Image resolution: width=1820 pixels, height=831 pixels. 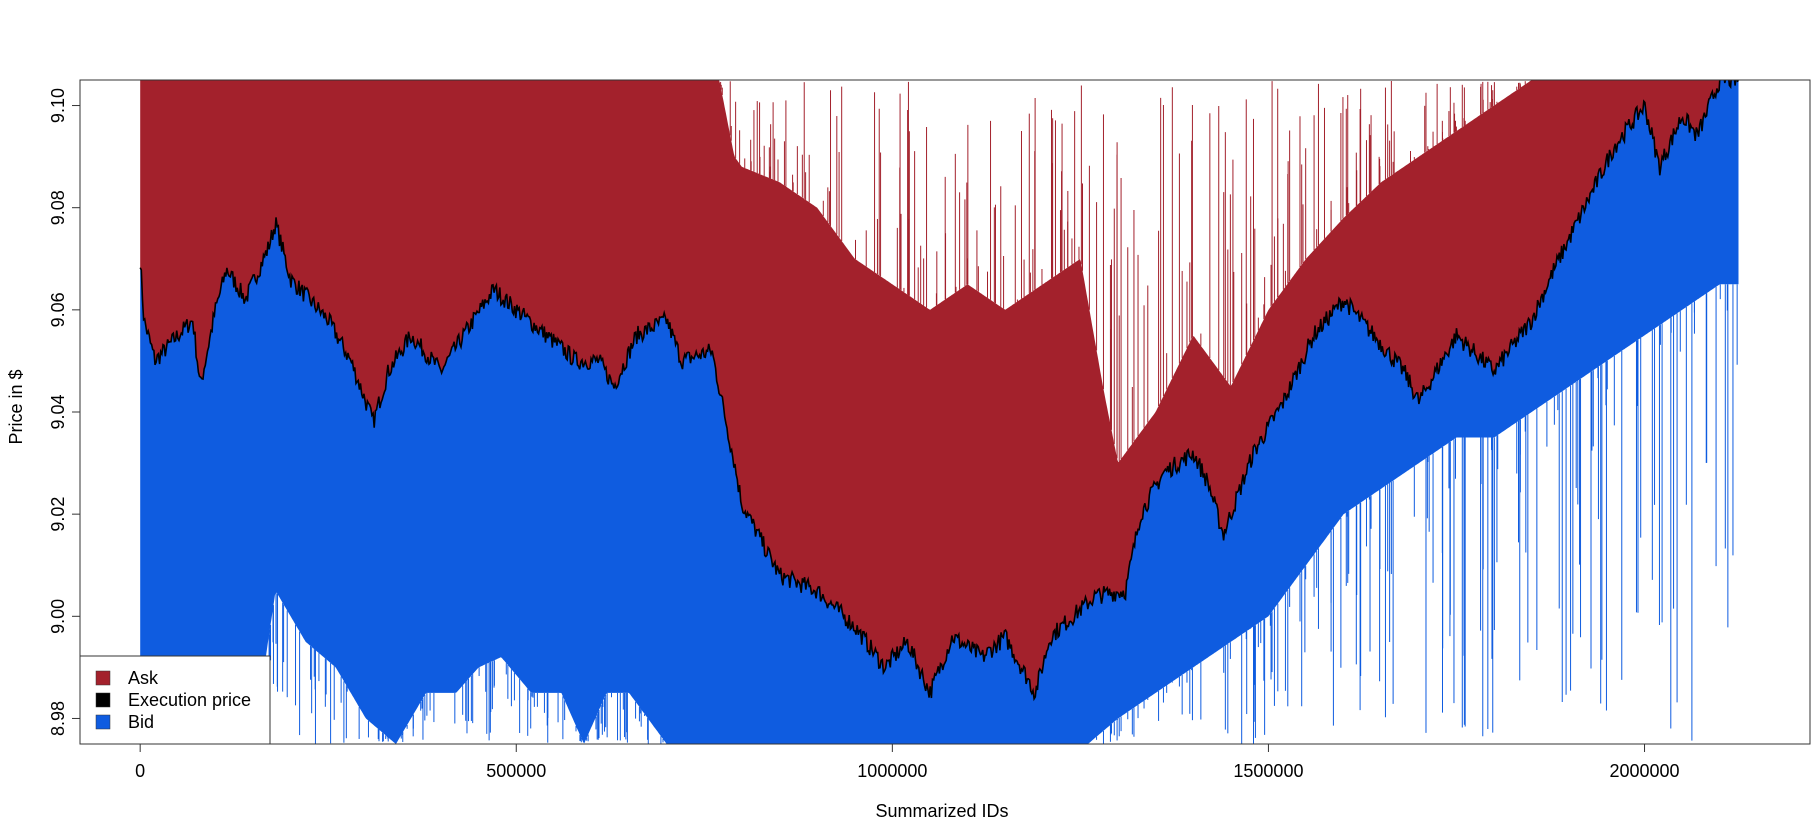 I want to click on y-axis-label: Price in $, so click(x=16, y=406).